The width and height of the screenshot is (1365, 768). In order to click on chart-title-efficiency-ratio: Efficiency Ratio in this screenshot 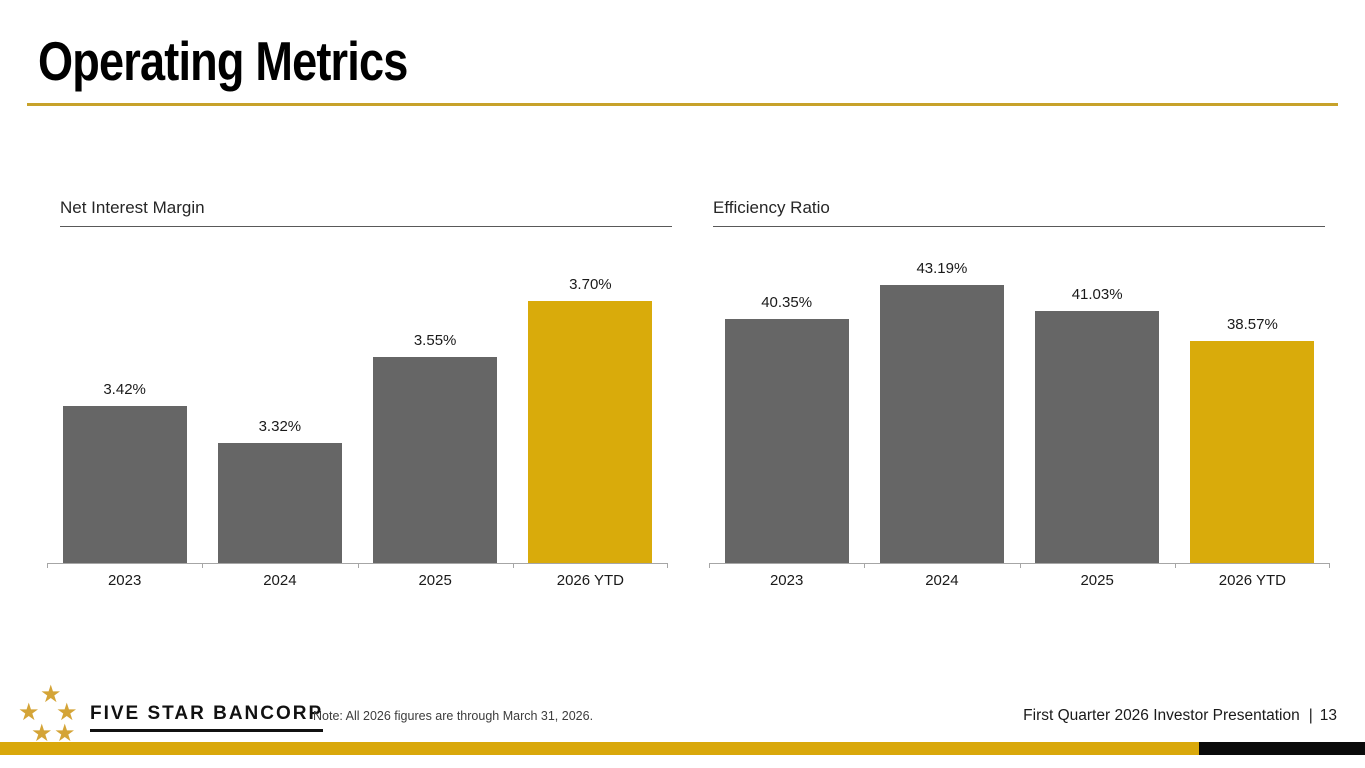, I will do `click(1019, 213)`.